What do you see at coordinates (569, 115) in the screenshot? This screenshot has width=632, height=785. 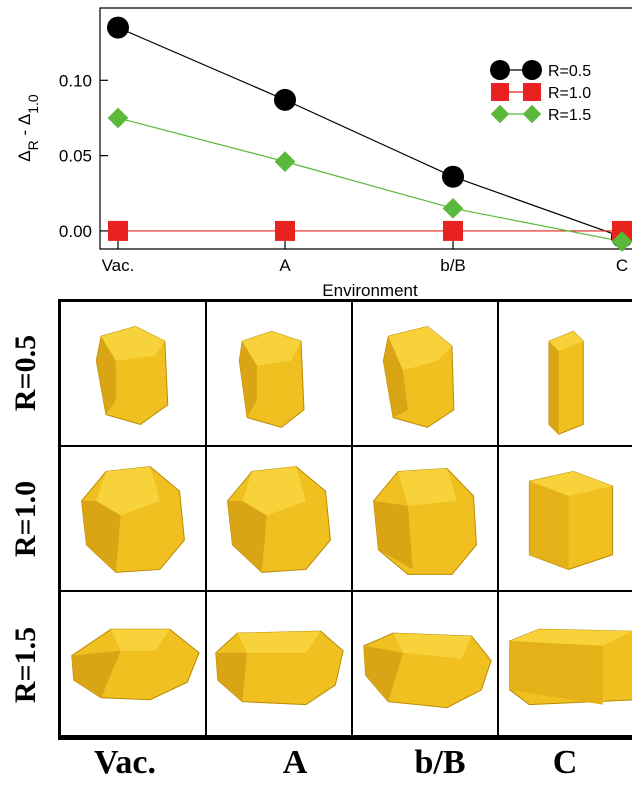 I see `legend-label: R=1.5` at bounding box center [569, 115].